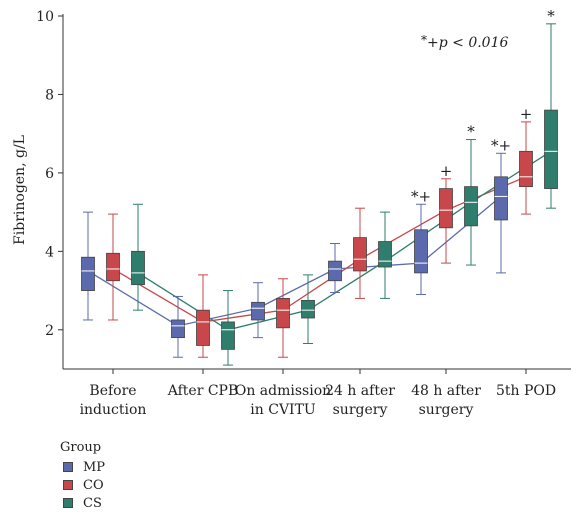 This screenshot has width=585, height=522. What do you see at coordinates (424, 40) in the screenshot?
I see `significance-star: *` at bounding box center [424, 40].